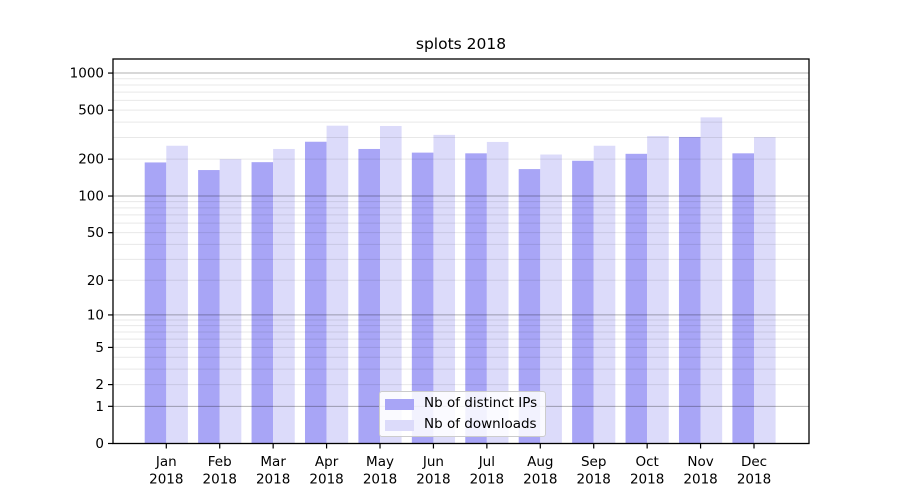 This screenshot has height=500, width=900. I want to click on y-tick-label: 500, so click(91, 111).